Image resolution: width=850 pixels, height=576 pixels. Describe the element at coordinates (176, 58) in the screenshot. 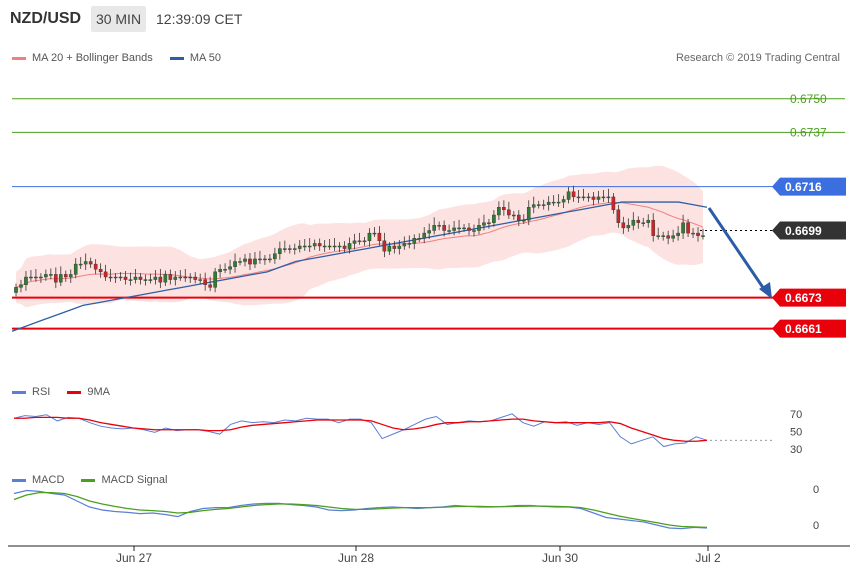

I see `ma50-legend-swatch` at that location.